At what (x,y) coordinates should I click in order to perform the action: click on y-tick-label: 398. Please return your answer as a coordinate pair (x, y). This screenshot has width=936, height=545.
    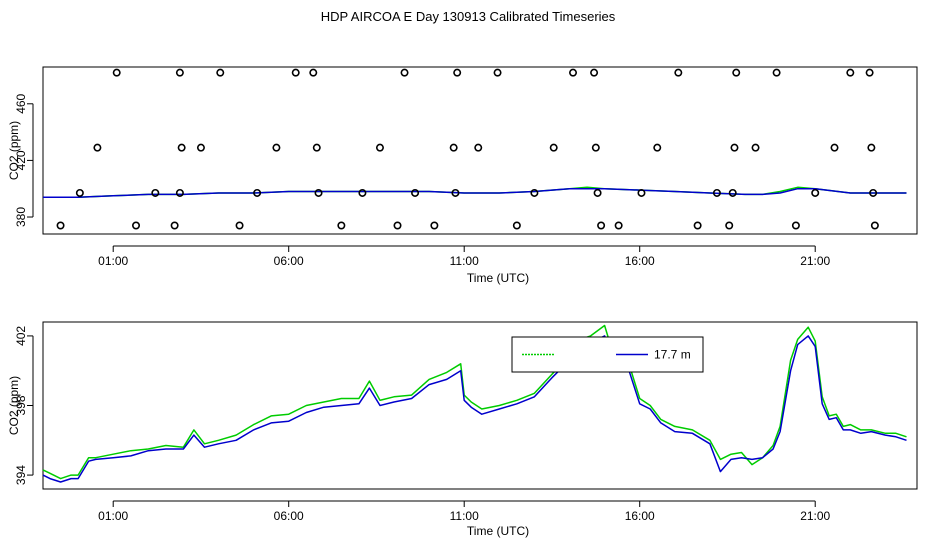
    Looking at the image, I should click on (21, 405).